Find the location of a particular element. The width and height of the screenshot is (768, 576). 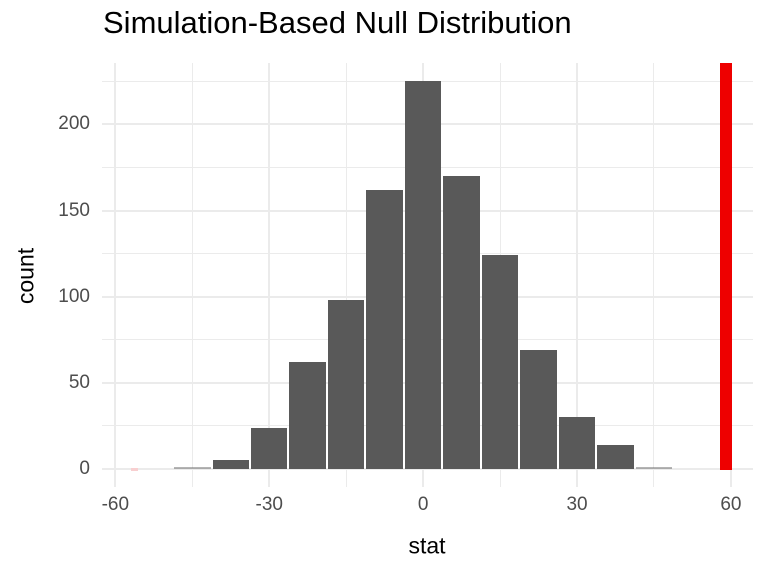

gridline-y-major is located at coordinates (427, 468).